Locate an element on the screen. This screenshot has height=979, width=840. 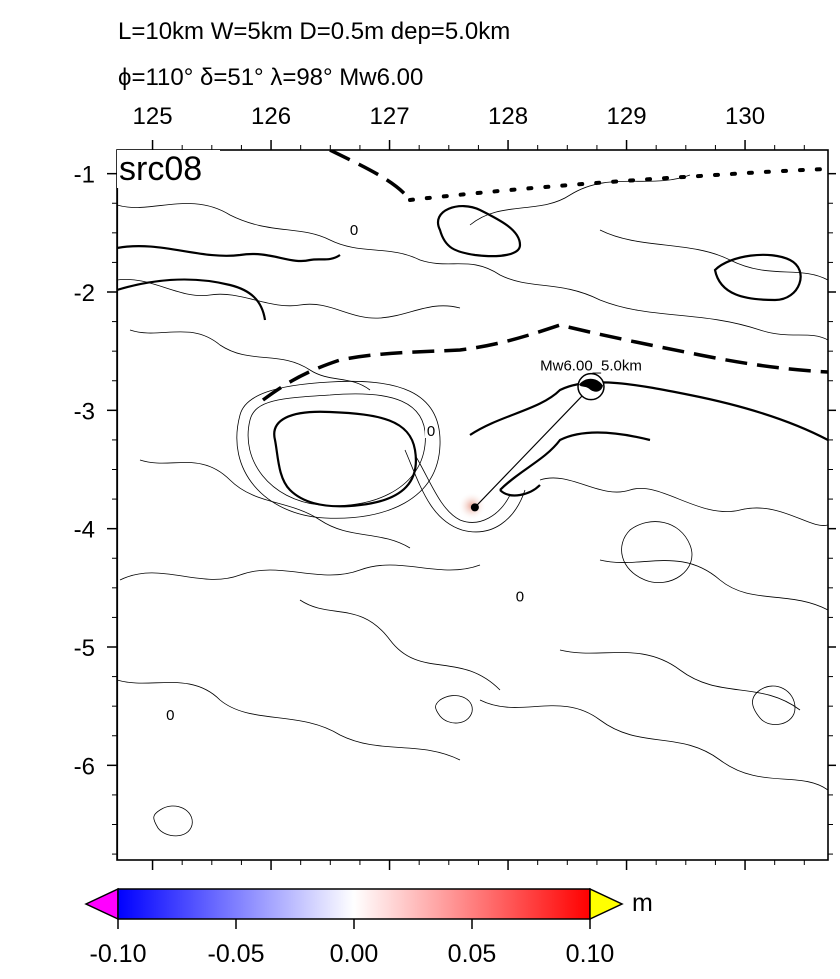
panel-label: src08 is located at coordinates (160, 169).